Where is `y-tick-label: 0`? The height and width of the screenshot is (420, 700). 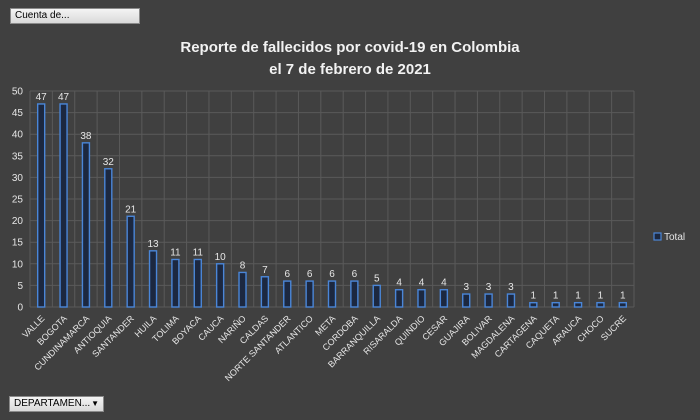 y-tick-label: 0 is located at coordinates (20, 308).